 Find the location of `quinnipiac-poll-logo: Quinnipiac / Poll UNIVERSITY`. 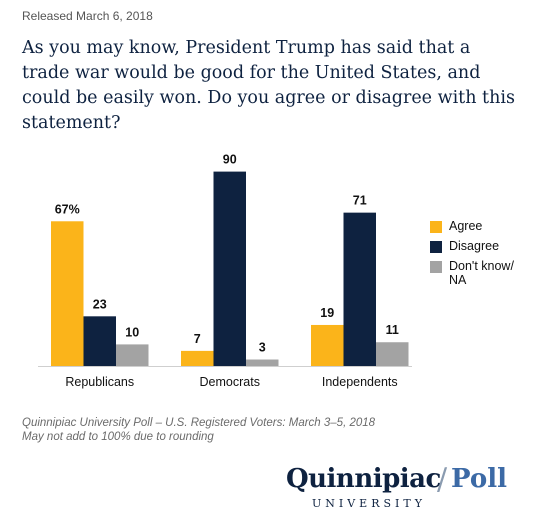

quinnipiac-poll-logo: Quinnipiac / Poll UNIVERSITY is located at coordinates (401, 488).